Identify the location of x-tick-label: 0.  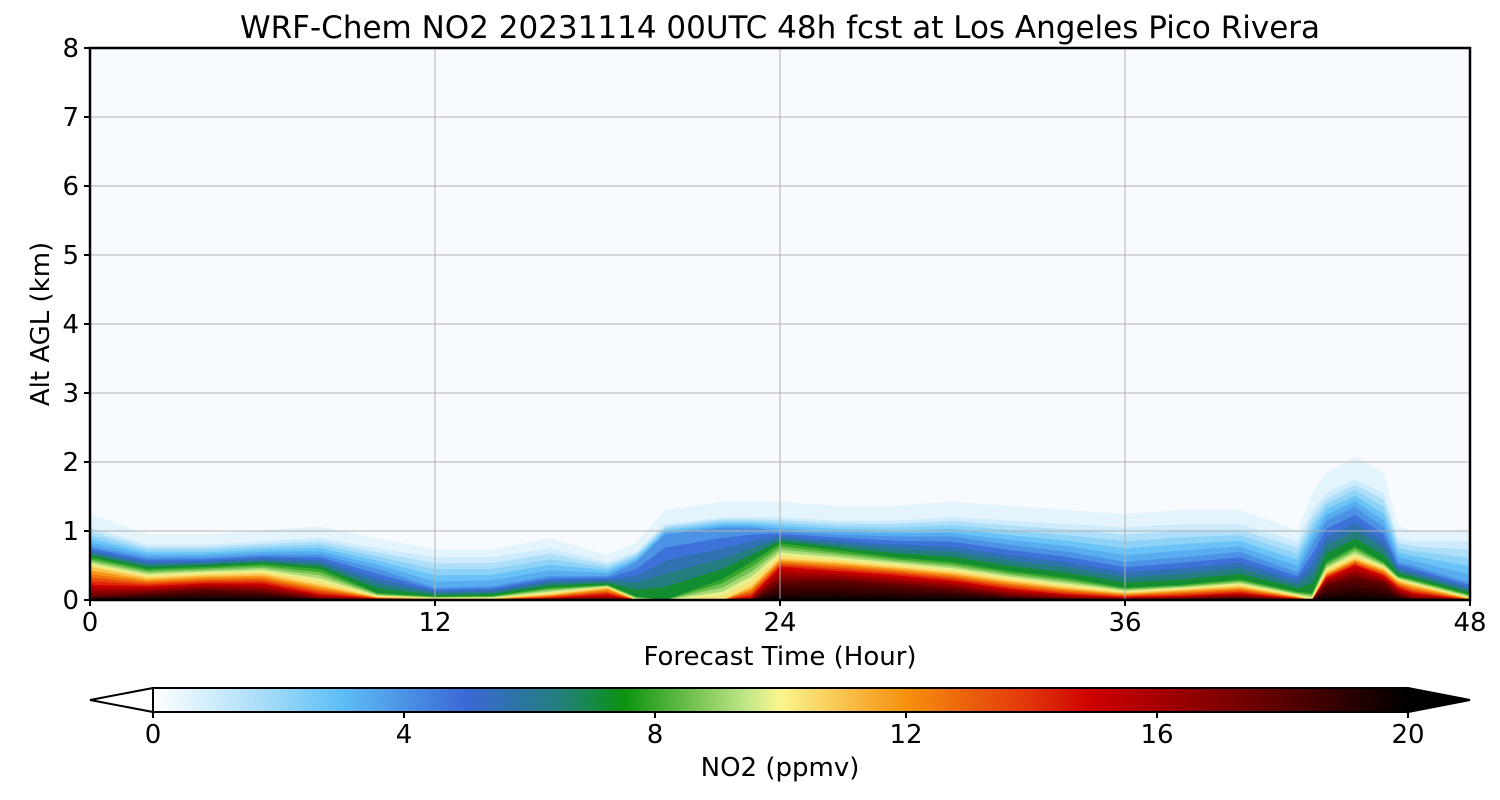
(90, 623).